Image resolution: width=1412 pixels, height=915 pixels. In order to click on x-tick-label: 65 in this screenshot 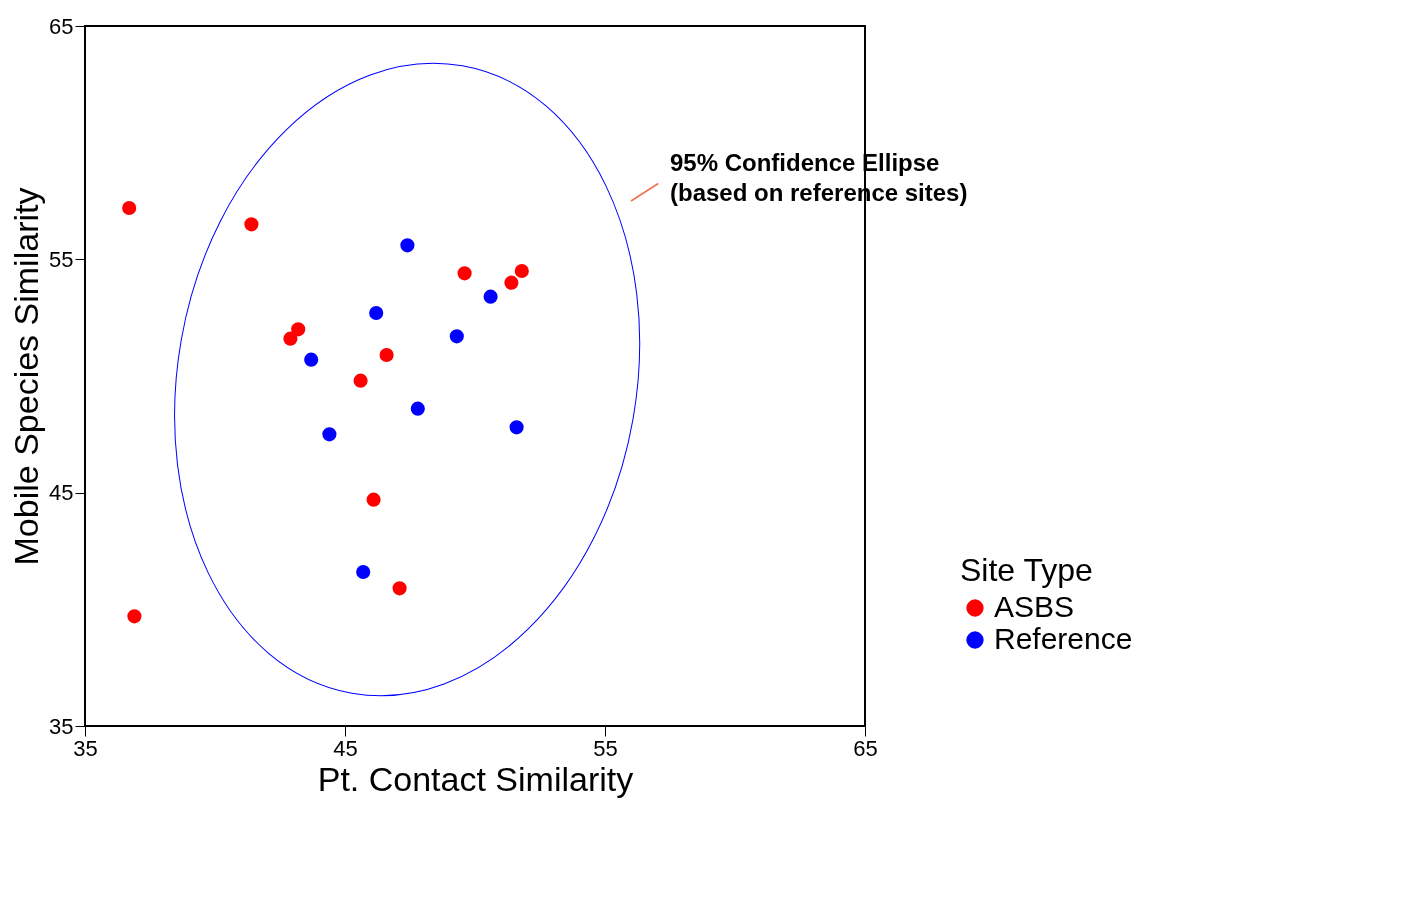, I will do `click(865, 748)`.